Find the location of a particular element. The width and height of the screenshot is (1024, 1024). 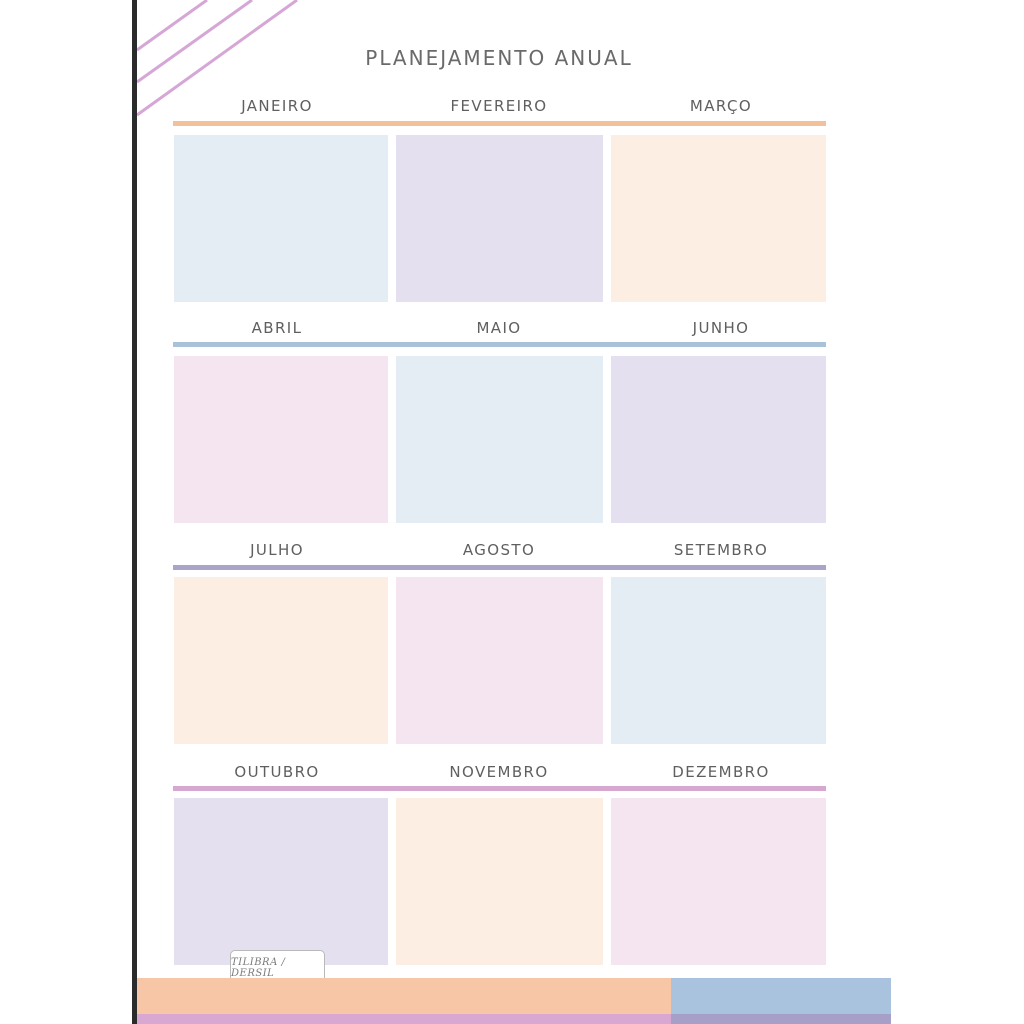

month-box-dezembro is located at coordinates (718, 881).